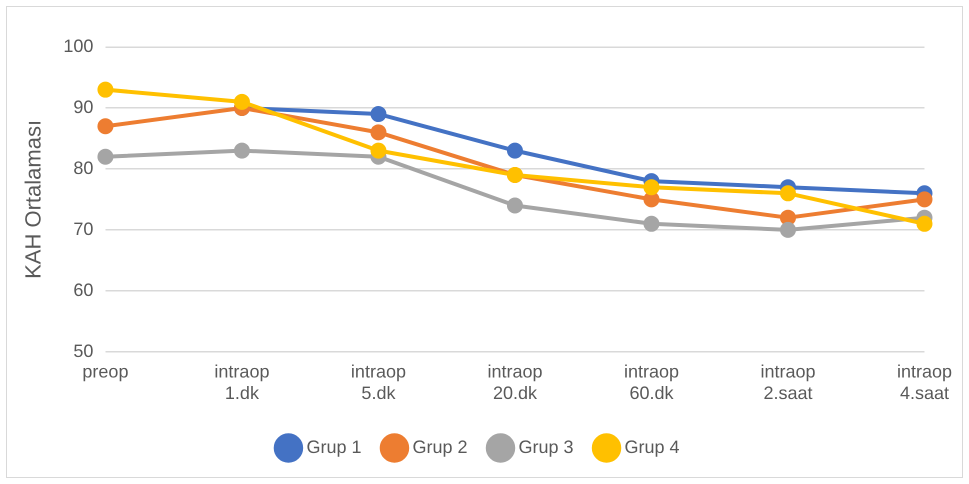  What do you see at coordinates (788, 383) in the screenshot?
I see `x-tick-label: intraop 2.saat` at bounding box center [788, 383].